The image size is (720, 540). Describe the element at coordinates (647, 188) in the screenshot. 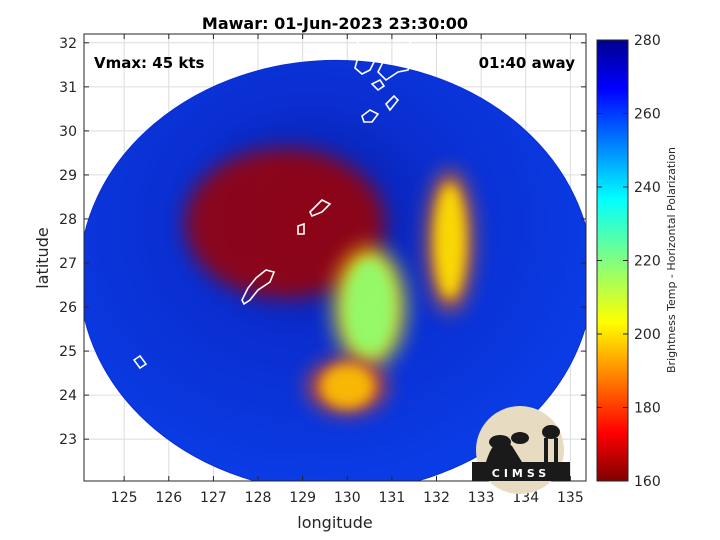

I see `colorbar-tick-label: 240` at that location.